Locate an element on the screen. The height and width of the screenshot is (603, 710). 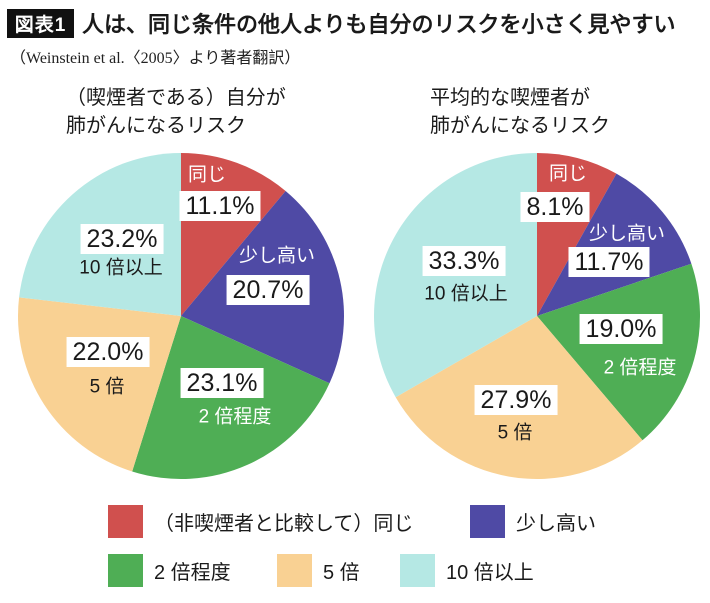
legend-label: 10 倍以上 is located at coordinates (490, 572).